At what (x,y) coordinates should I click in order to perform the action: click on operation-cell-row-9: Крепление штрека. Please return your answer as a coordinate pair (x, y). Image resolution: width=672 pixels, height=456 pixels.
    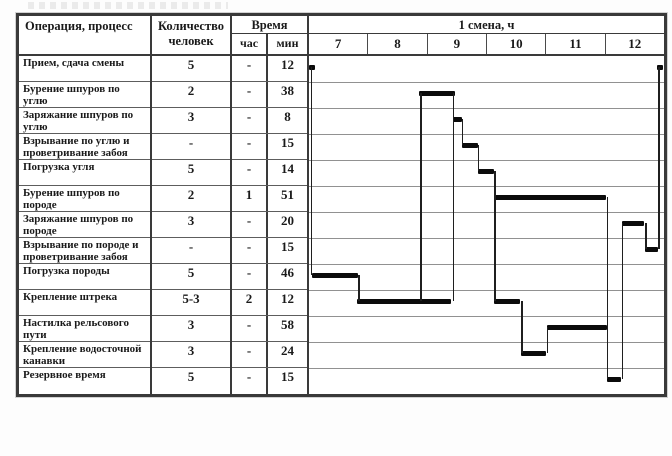
    Looking at the image, I should click on (84, 303).